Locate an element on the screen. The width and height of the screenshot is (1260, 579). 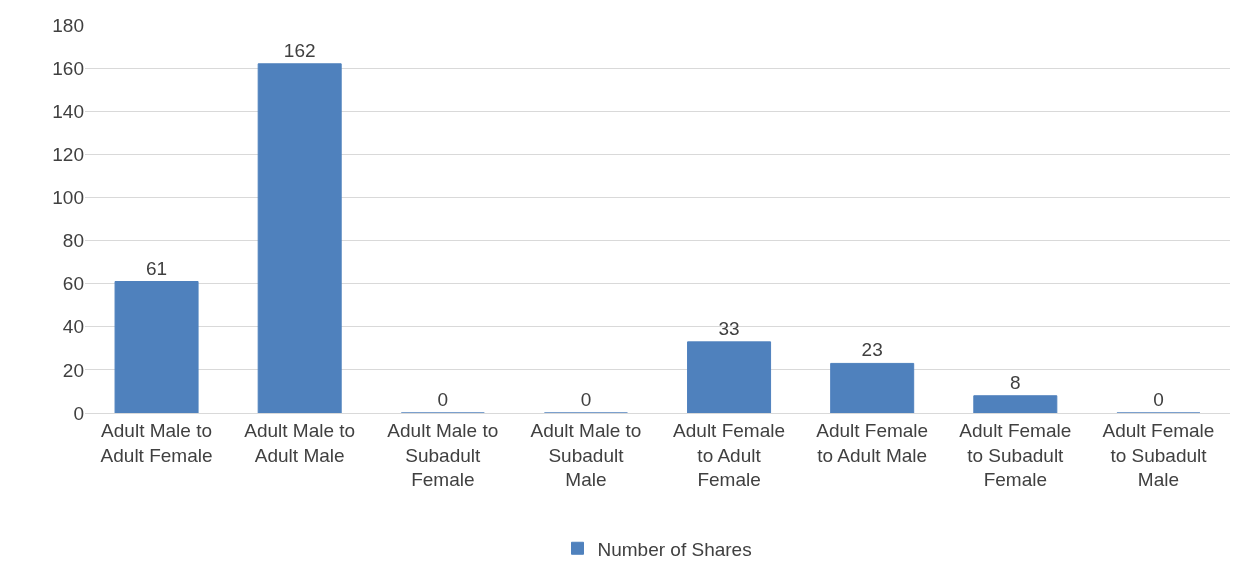
y-tick-label: 20 is located at coordinates (73, 370).